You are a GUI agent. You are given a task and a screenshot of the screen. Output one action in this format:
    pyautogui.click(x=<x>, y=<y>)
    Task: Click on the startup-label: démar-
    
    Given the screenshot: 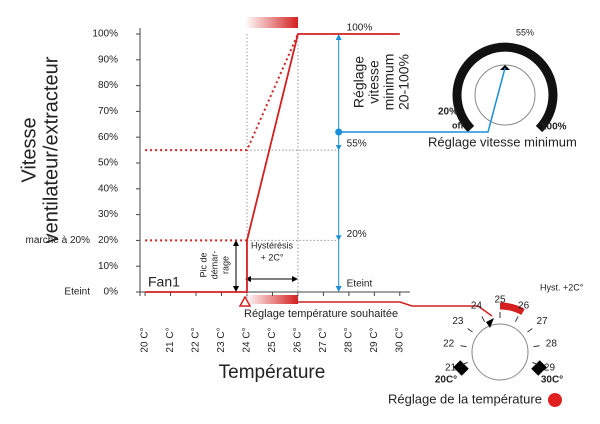 What is the action you would take?
    pyautogui.click(x=214, y=265)
    